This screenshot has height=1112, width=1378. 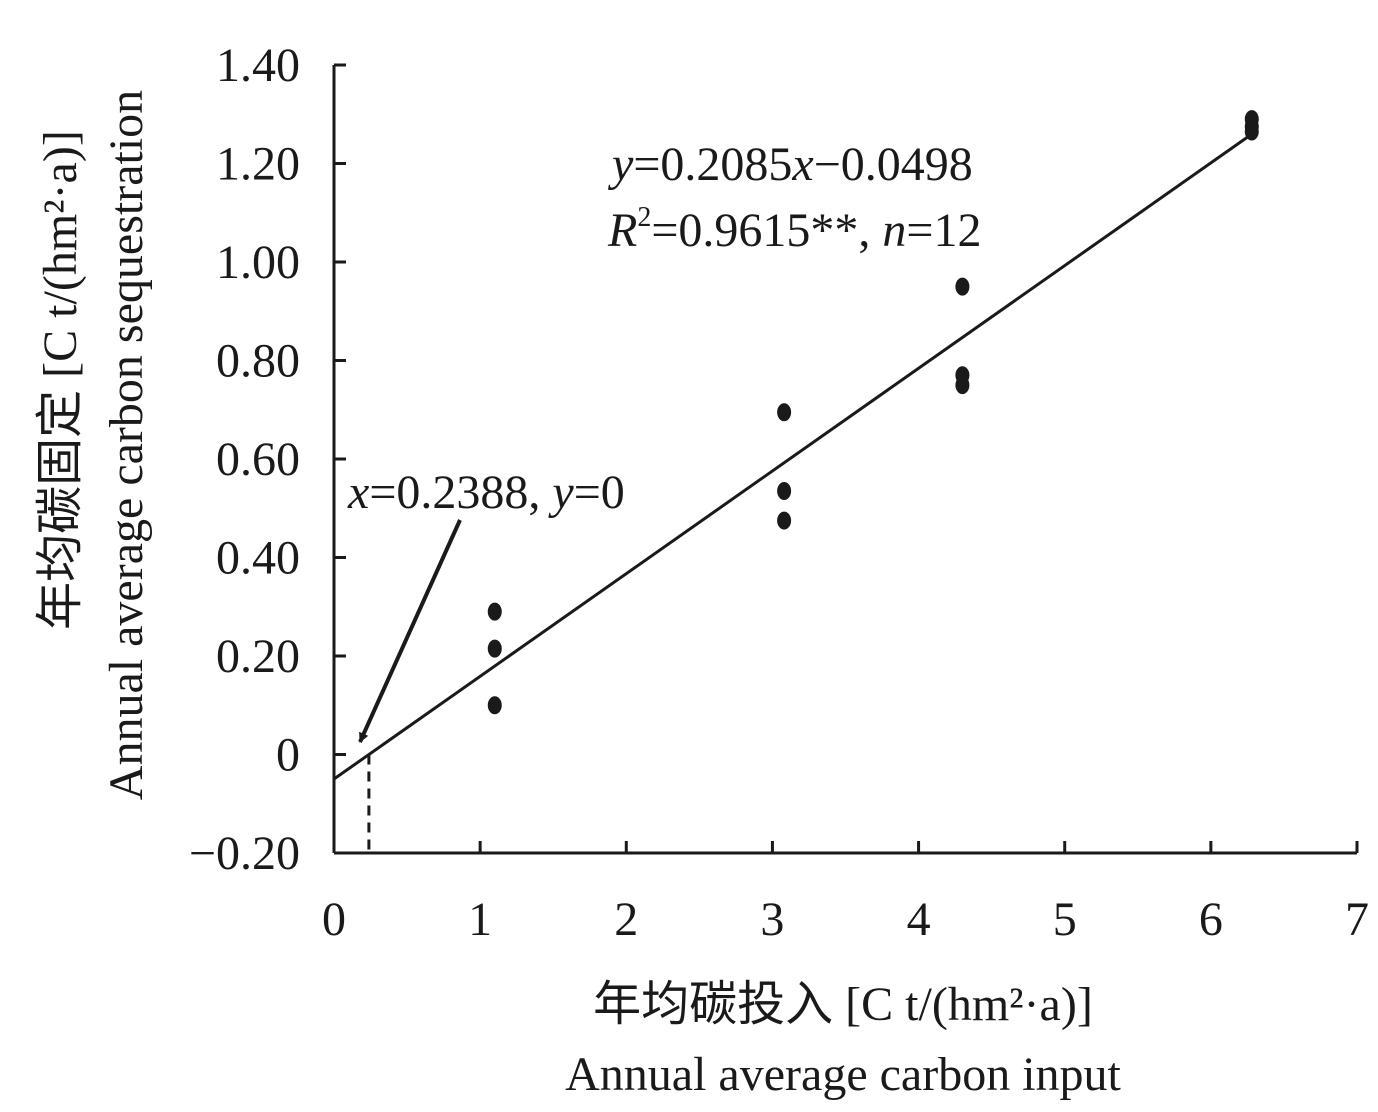 I want to click on y-tick-label: 0.60, so click(x=258, y=459).